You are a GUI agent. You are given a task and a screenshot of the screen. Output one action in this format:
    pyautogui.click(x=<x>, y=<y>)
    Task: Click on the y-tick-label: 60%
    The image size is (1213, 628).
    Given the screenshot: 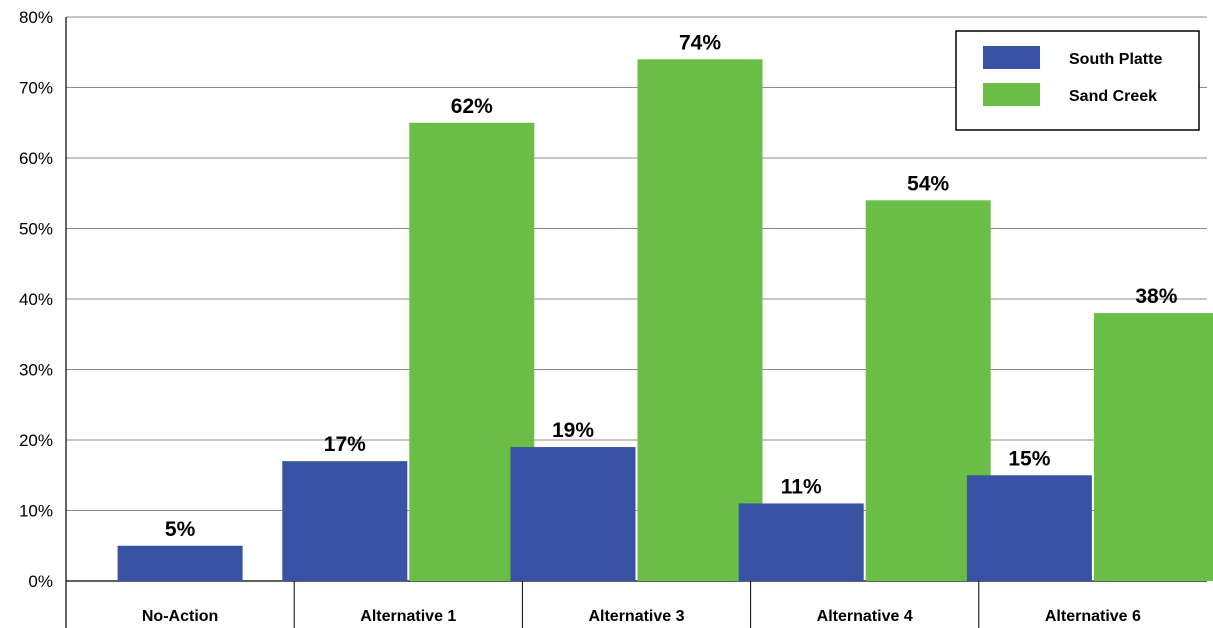 What is the action you would take?
    pyautogui.click(x=36, y=158)
    